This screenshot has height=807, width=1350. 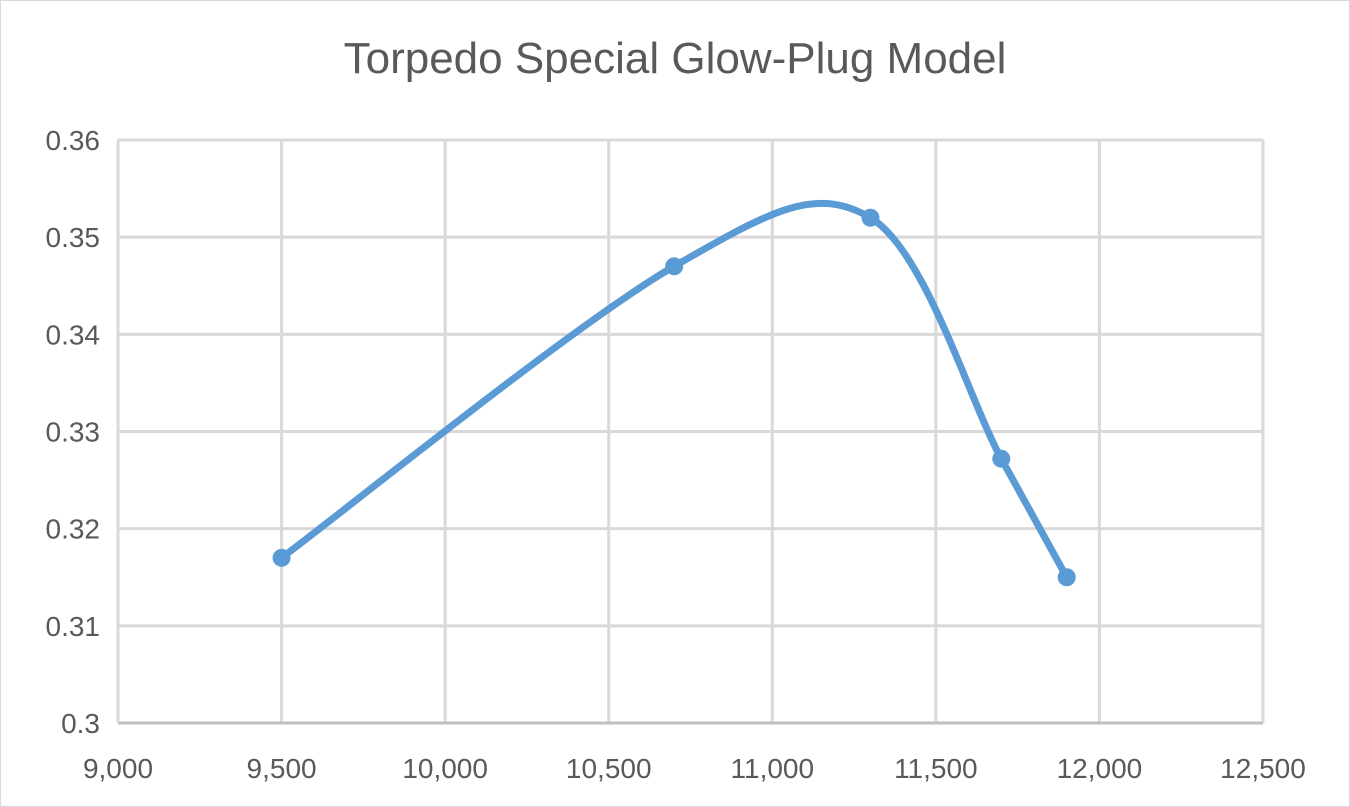 I want to click on x-tick-label: 9,500, so click(x=282, y=768).